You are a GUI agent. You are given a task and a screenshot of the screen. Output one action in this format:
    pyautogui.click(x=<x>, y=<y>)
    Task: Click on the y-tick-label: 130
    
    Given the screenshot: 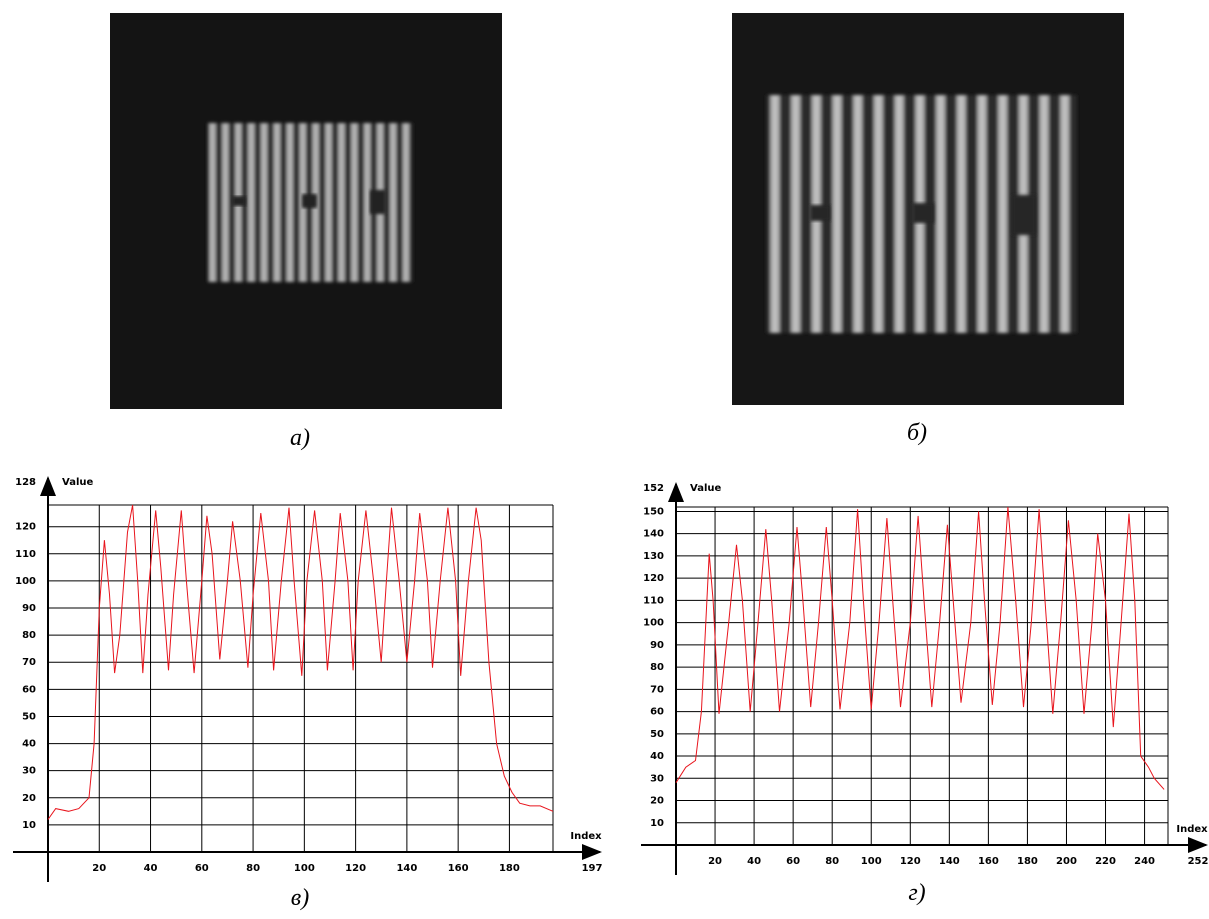 What is the action you would take?
    pyautogui.click(x=653, y=556)
    